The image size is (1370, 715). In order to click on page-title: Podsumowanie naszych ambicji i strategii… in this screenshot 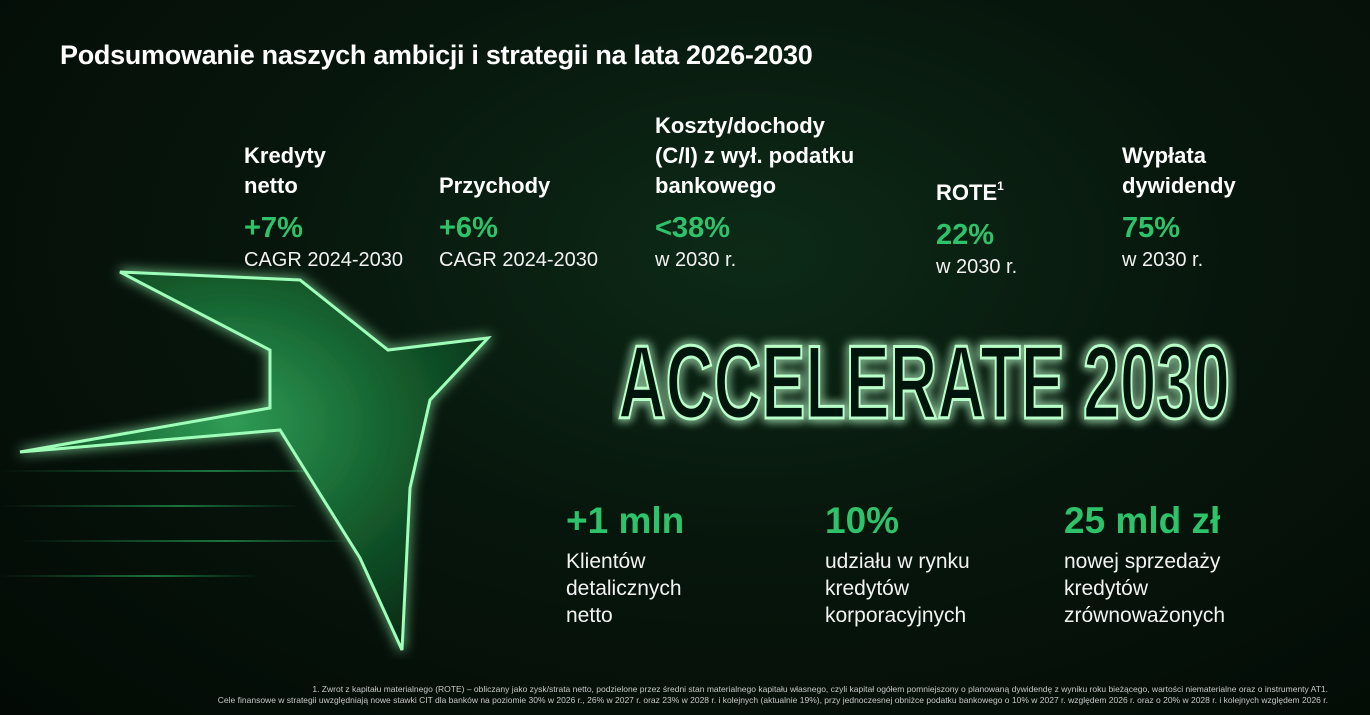, I will do `click(436, 55)`.